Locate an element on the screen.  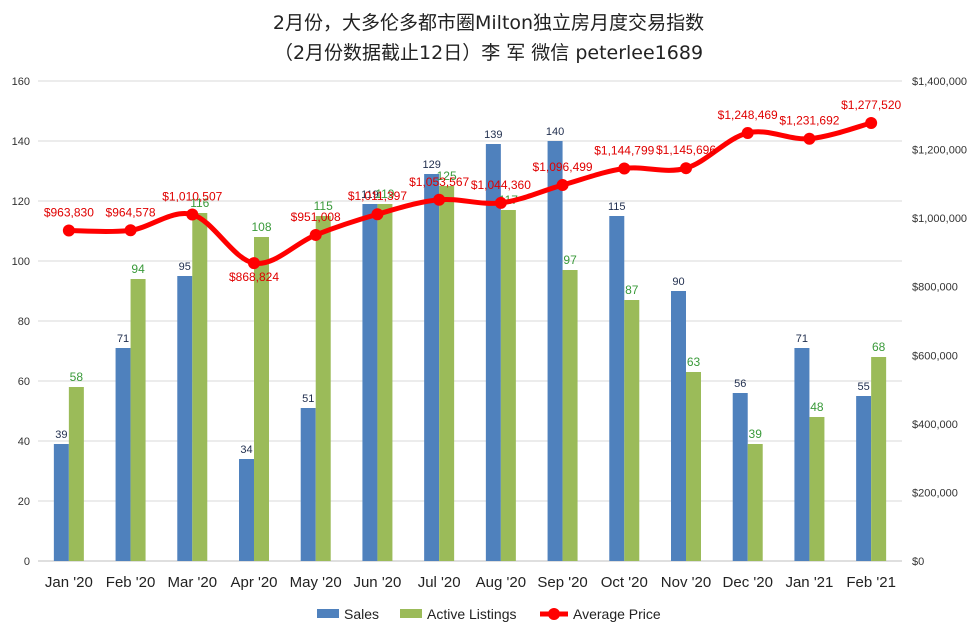
x-tick-label: Jul '20 is located at coordinates (439, 582).